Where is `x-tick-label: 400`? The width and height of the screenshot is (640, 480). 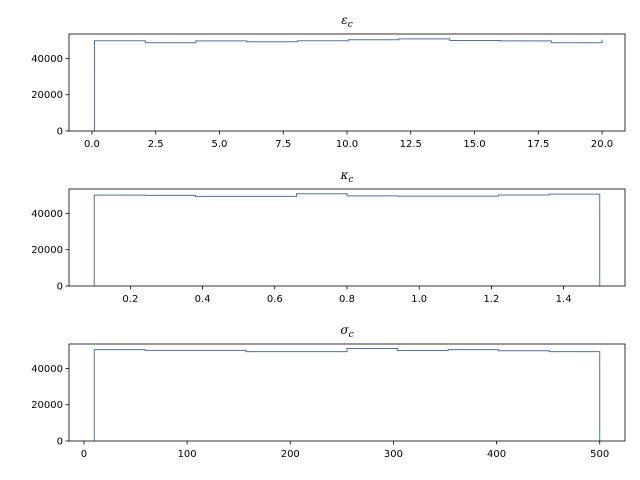 x-tick-label: 400 is located at coordinates (496, 454).